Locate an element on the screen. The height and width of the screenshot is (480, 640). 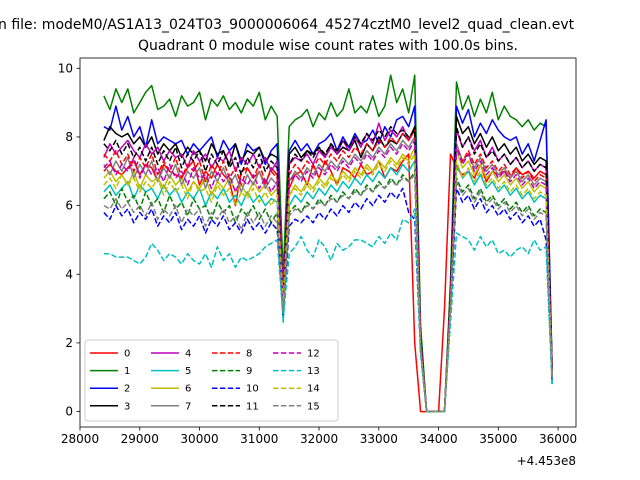
legend-label-9: 9 is located at coordinates (249, 371).